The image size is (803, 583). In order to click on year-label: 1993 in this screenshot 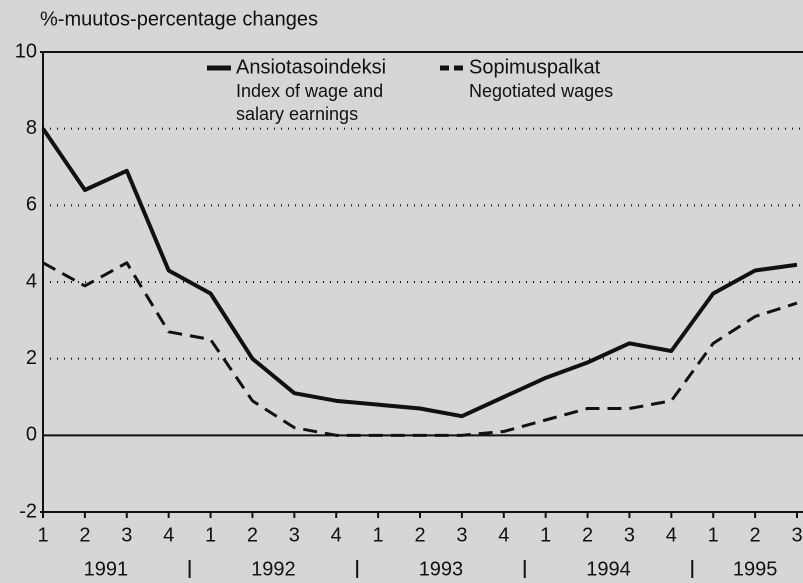, I will do `click(441, 569)`.